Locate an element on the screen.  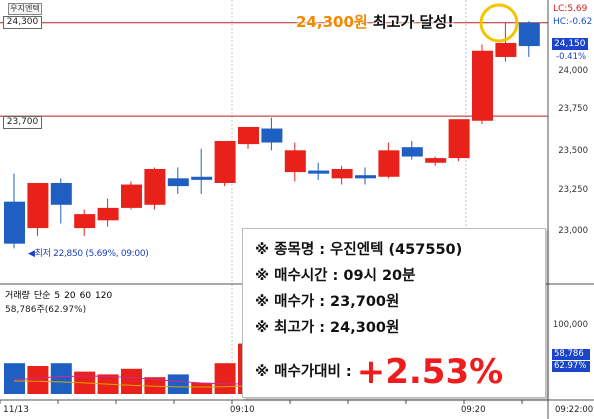
info-gain-percent: +2.53% is located at coordinates (430, 372).